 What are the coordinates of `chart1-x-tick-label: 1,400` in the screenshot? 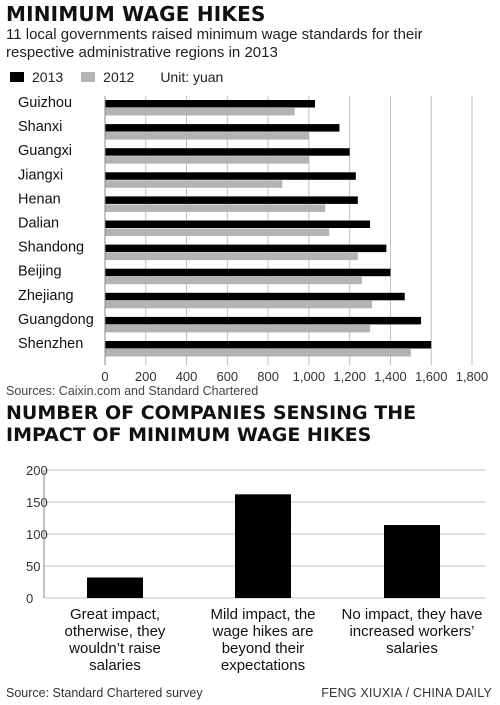 It's located at (390, 376).